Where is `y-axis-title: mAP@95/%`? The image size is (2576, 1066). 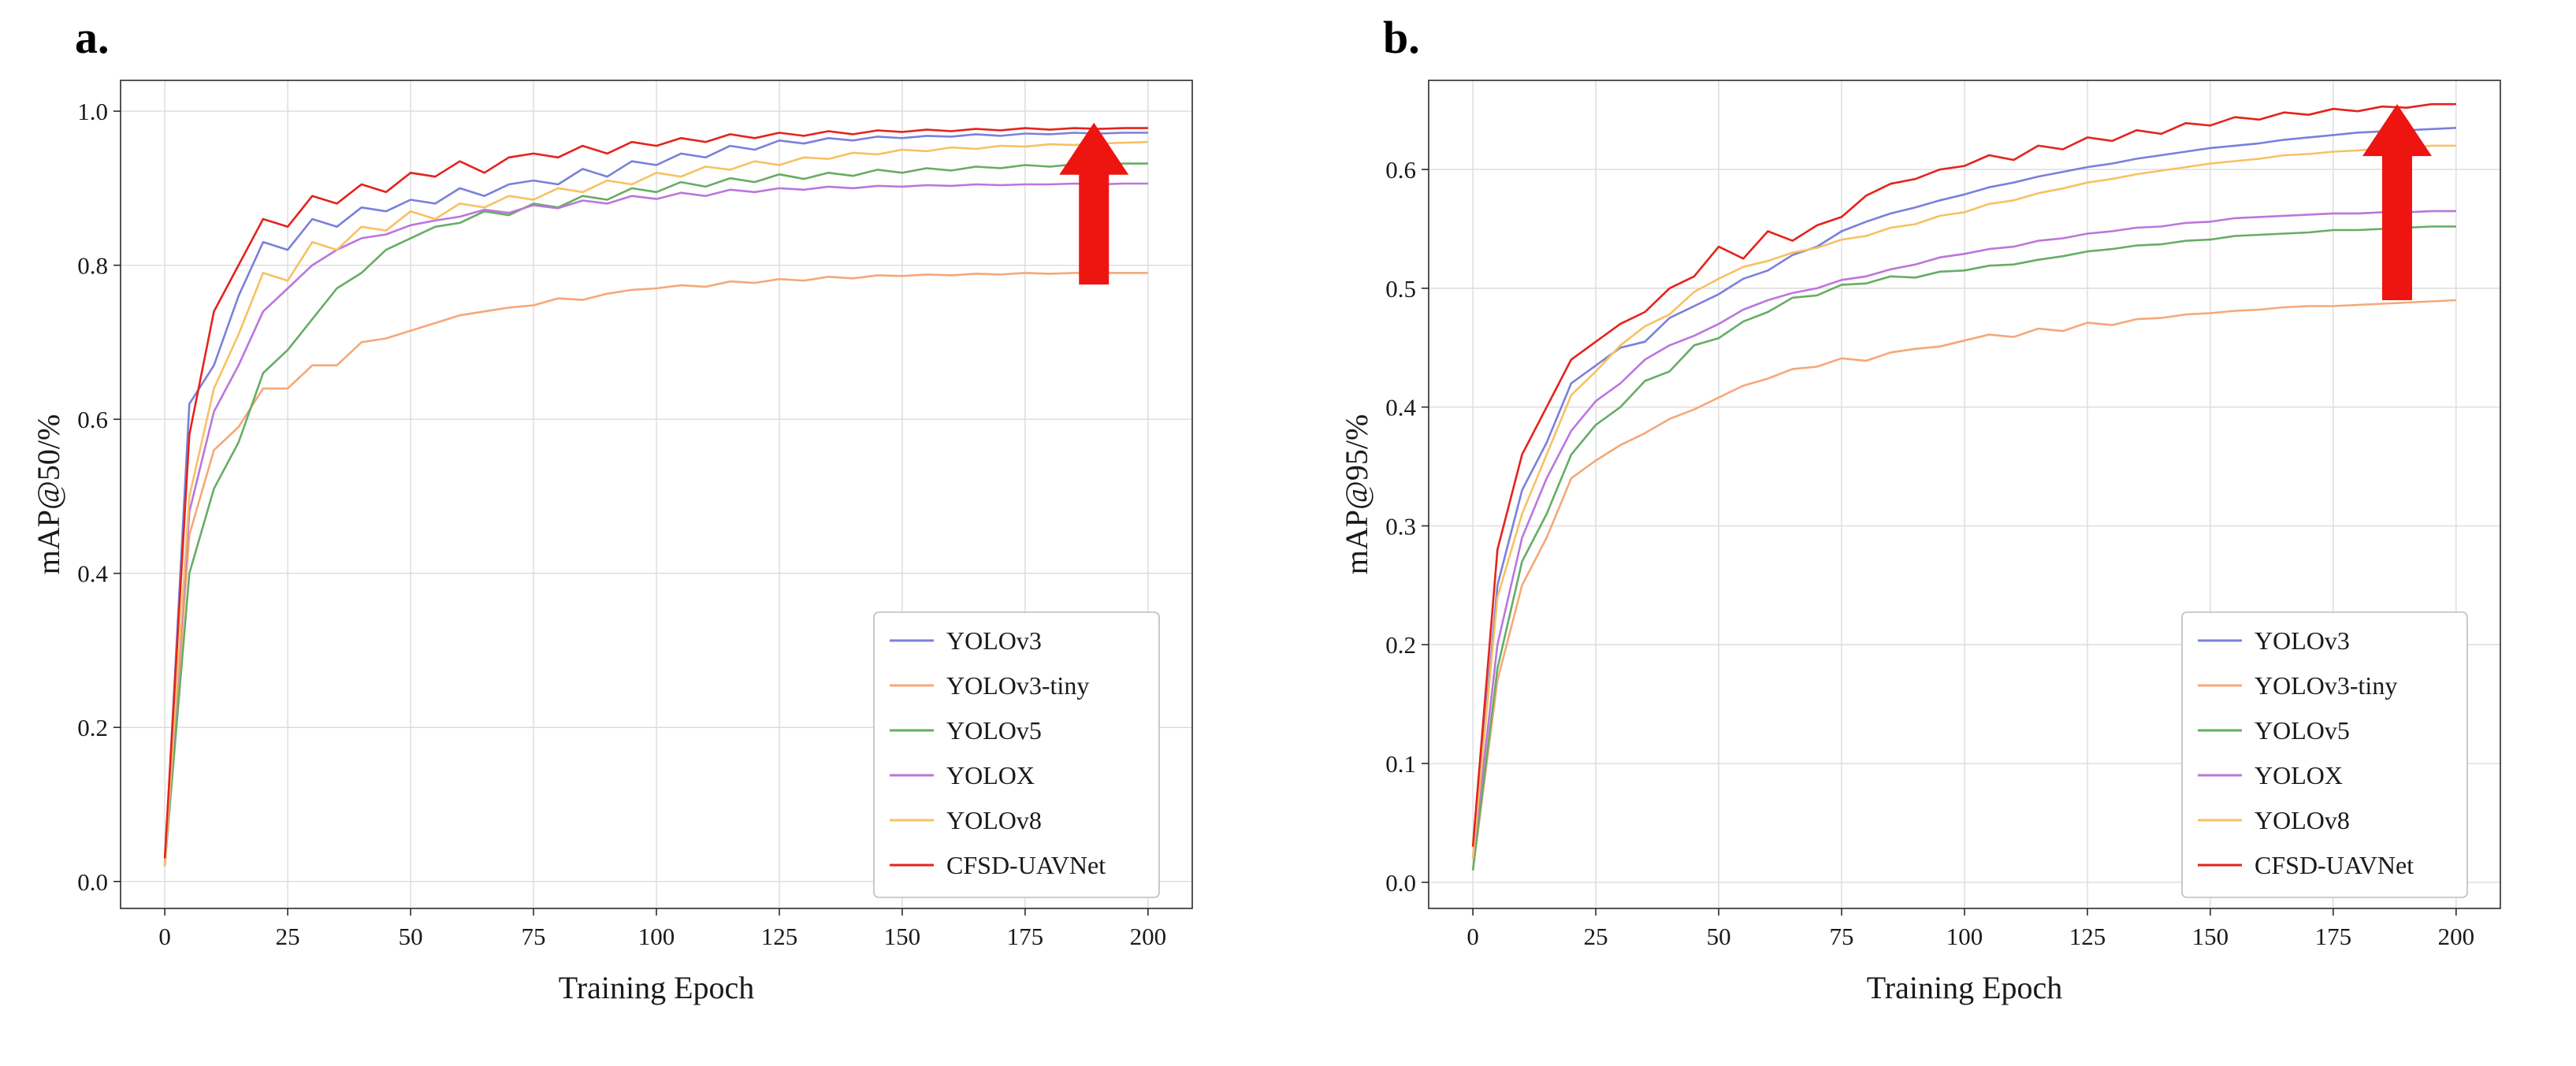 y-axis-title: mAP@95/% is located at coordinates (1356, 494).